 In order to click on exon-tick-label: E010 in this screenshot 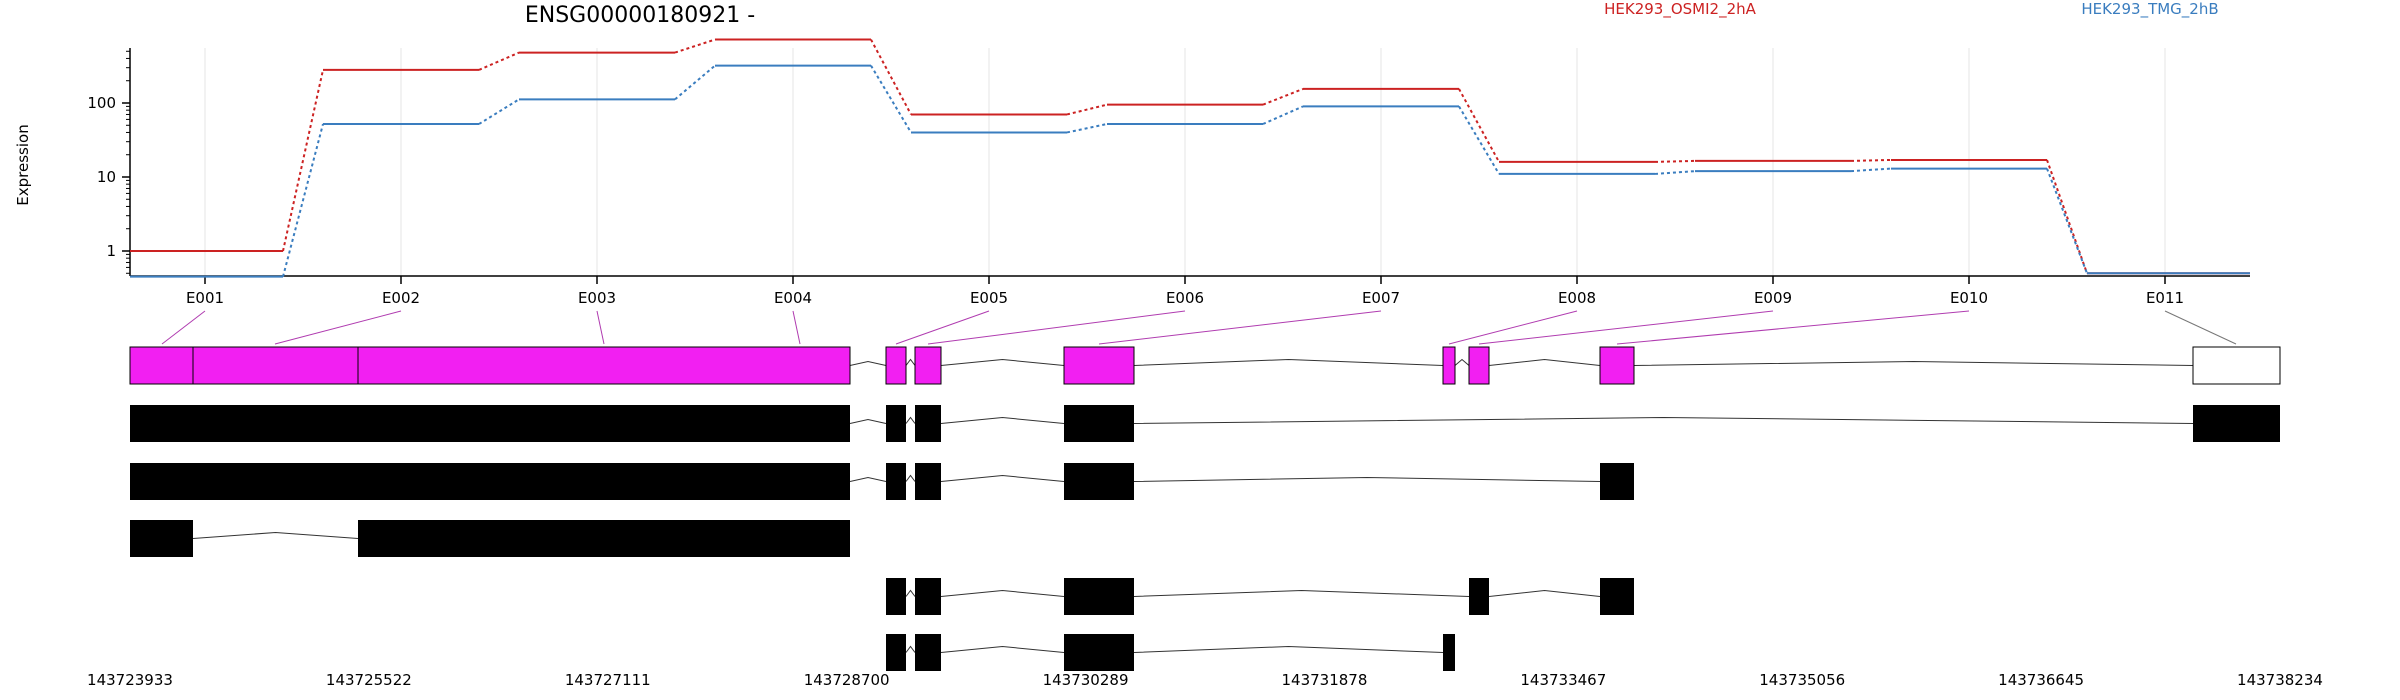, I will do `click(1969, 298)`.